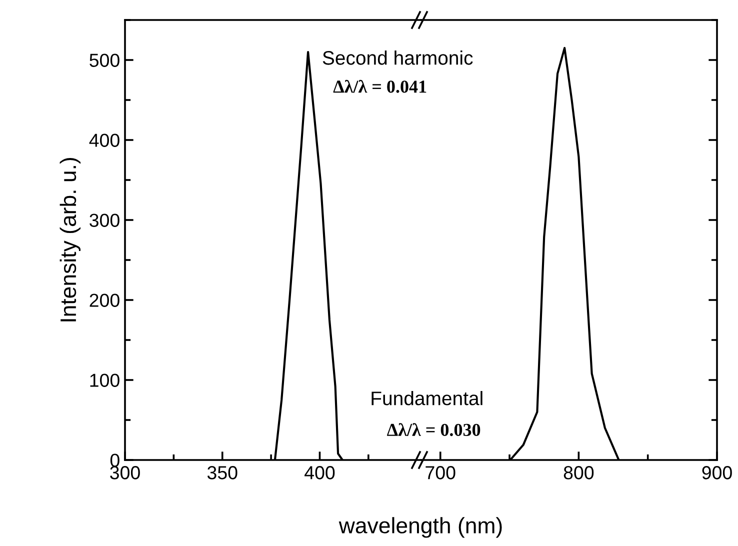  What do you see at coordinates (420, 527) in the screenshot?
I see `x-axis-title: wavelength (nm)` at bounding box center [420, 527].